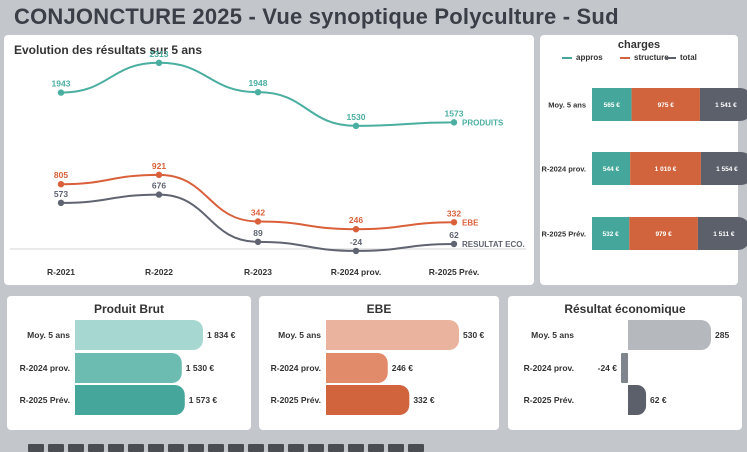 The image size is (747, 452). Describe the element at coordinates (258, 83) in the screenshot. I see `data-label-produits-2: 1948` at that location.